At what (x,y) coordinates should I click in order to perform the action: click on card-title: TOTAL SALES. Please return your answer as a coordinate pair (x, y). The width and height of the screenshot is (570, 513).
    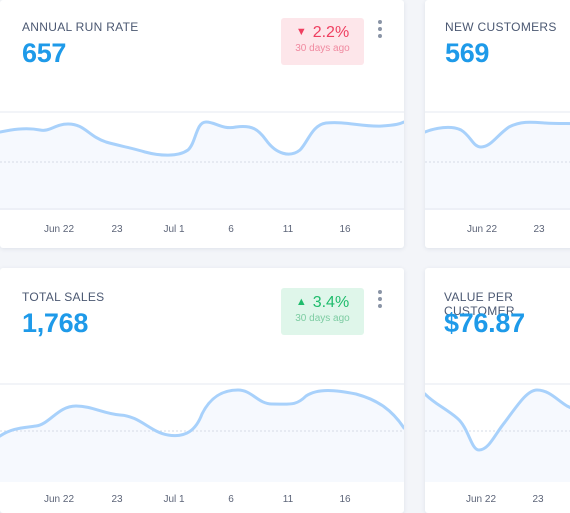
    Looking at the image, I should click on (63, 297).